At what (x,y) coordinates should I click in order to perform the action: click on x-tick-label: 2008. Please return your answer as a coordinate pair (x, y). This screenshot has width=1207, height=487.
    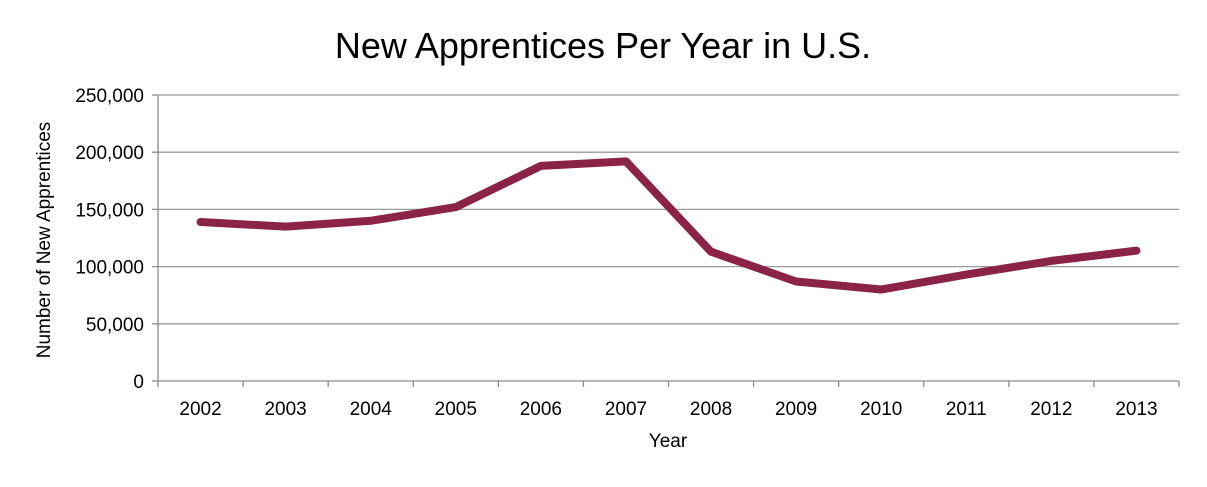
    Looking at the image, I should click on (711, 409).